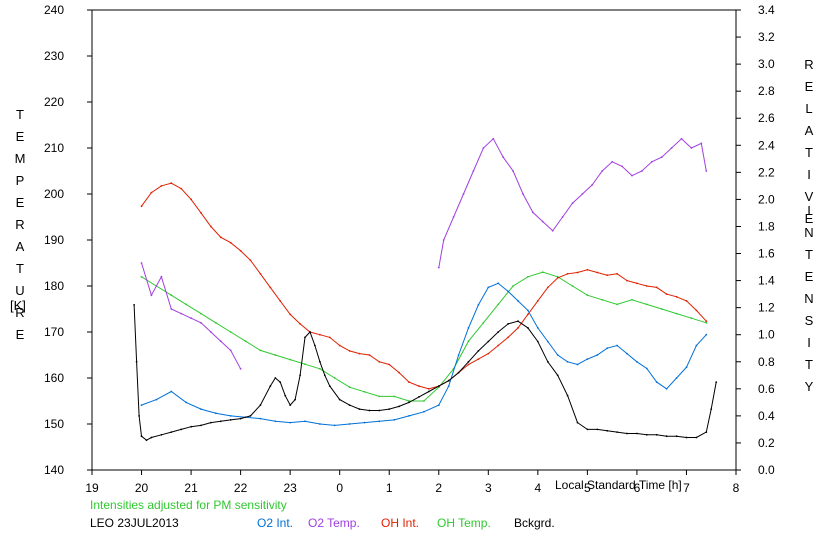 This screenshot has width=828, height=535. I want to click on right-tick-label: 0.6, so click(766, 389).